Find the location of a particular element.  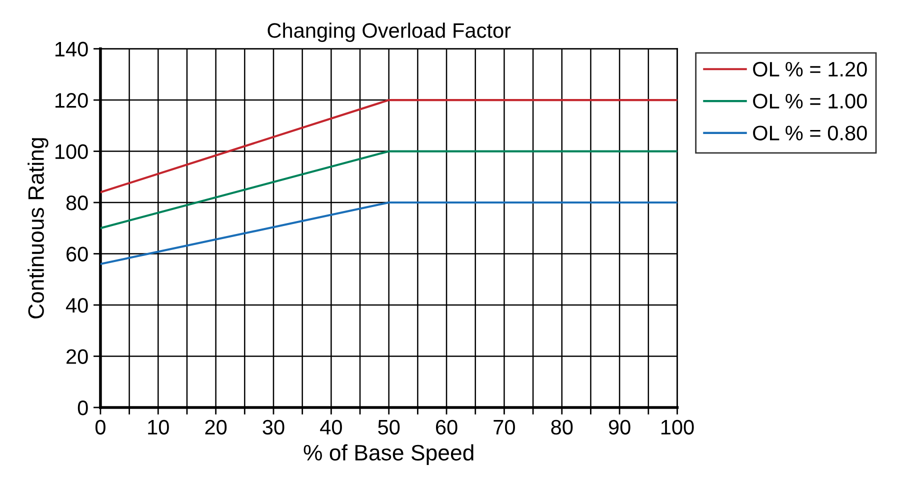

y-tick-label: 40 is located at coordinates (77, 305).